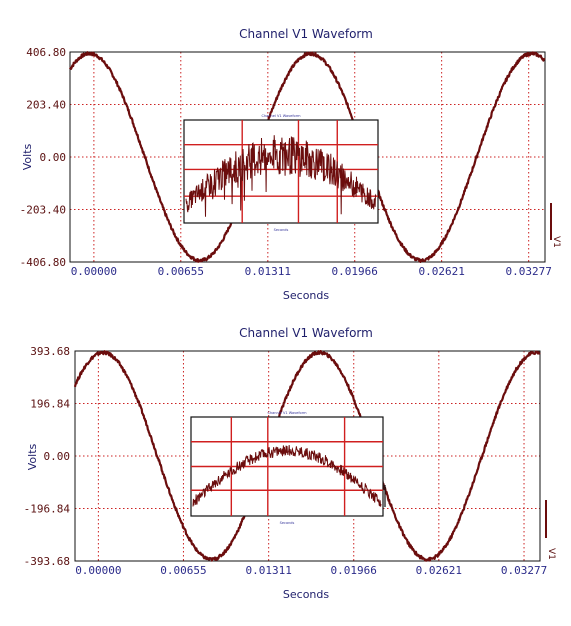  I want to click on chart-2-inset-series, so click(287, 476).